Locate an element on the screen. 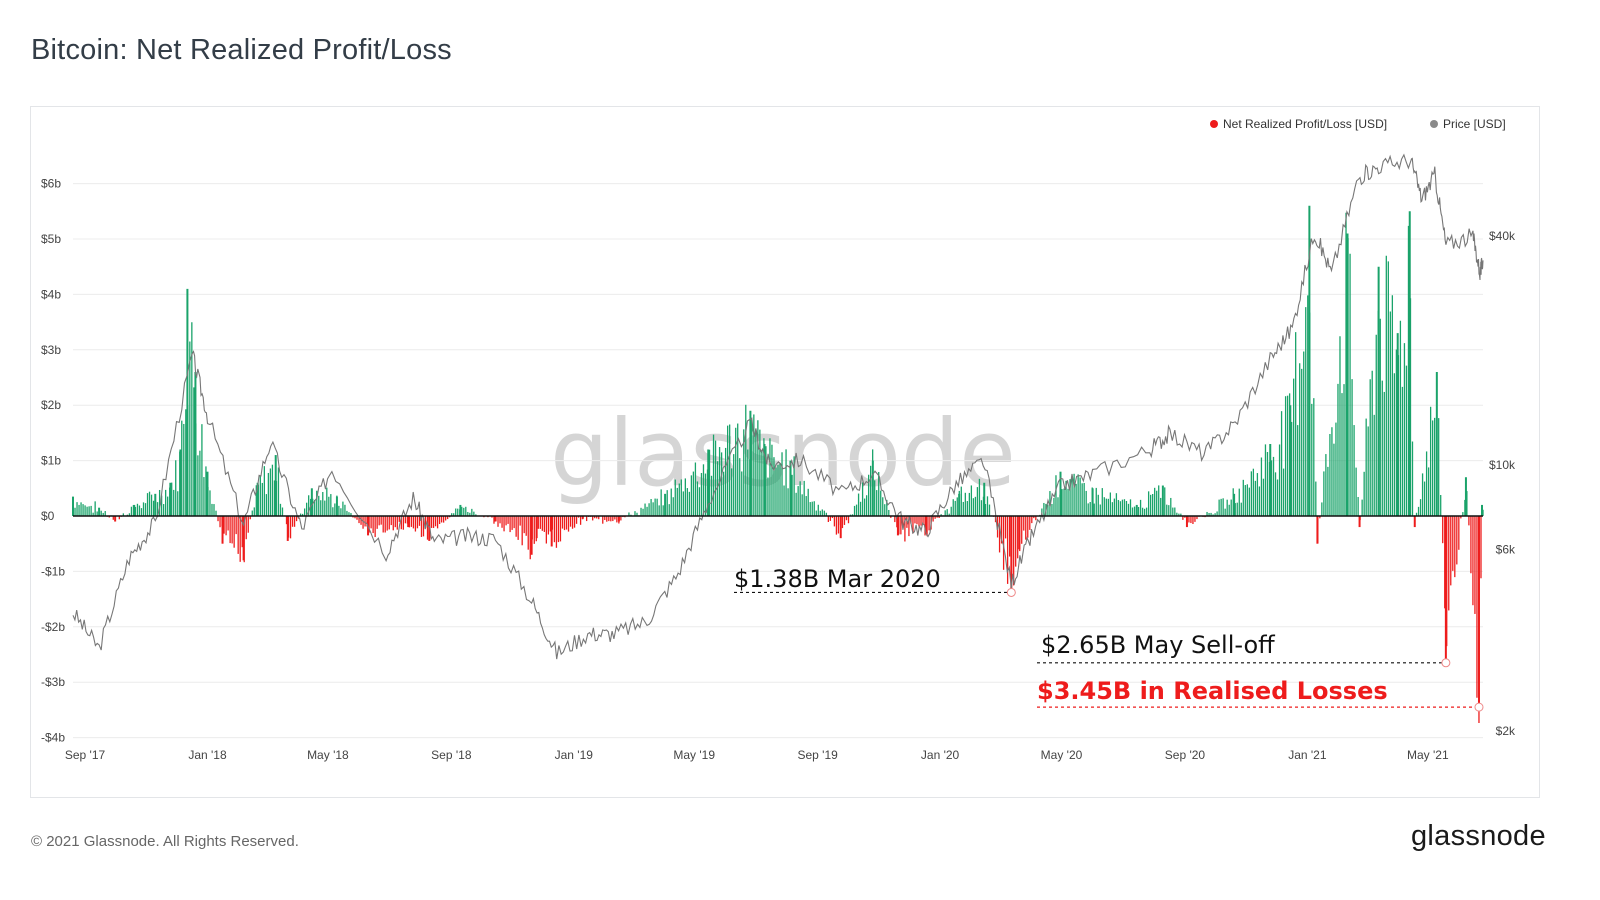 This screenshot has width=1600, height=900. annotation-label: $2.65B May Sell-off is located at coordinates (1158, 645).